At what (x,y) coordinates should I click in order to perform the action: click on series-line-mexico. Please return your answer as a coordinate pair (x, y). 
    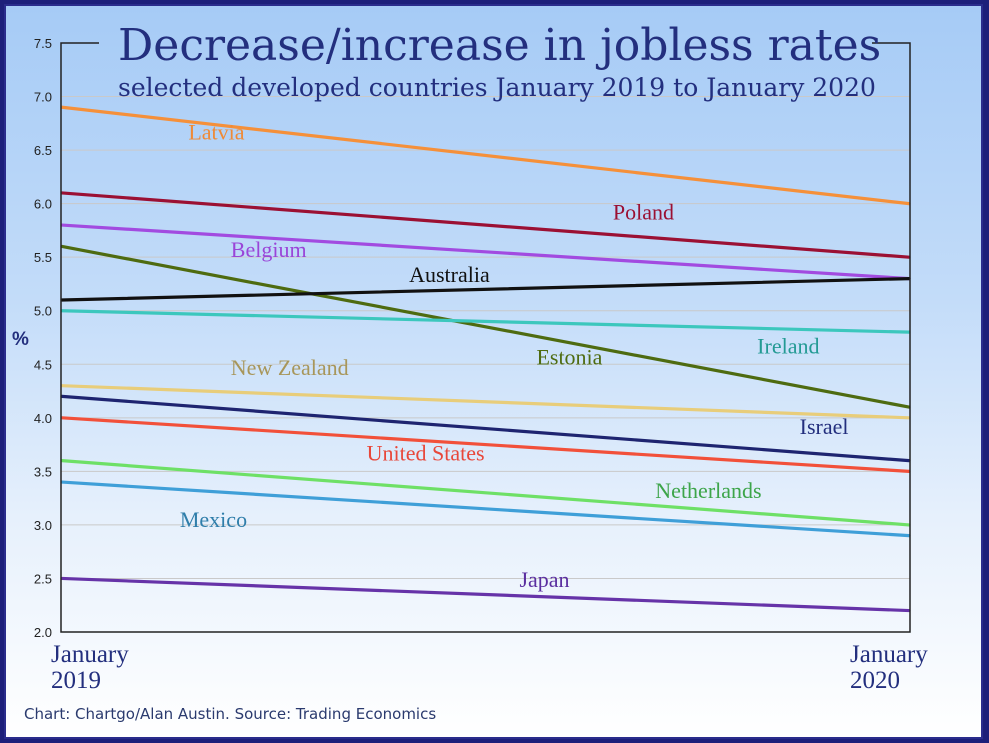
    Looking at the image, I should click on (485, 509).